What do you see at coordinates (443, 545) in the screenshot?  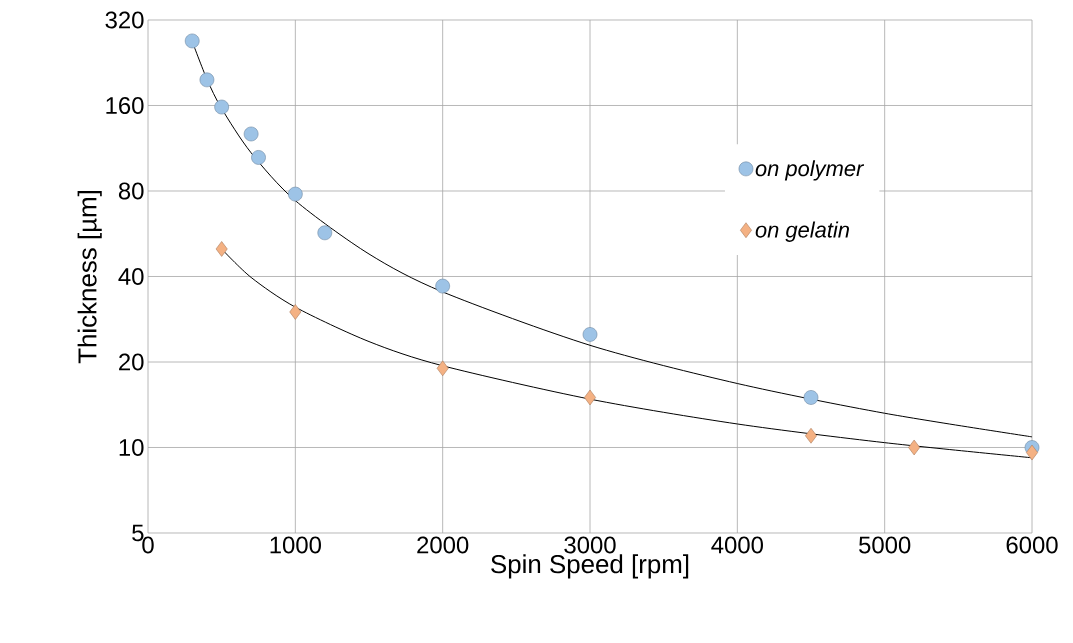 I see `x-tick-label: 2000` at bounding box center [443, 545].